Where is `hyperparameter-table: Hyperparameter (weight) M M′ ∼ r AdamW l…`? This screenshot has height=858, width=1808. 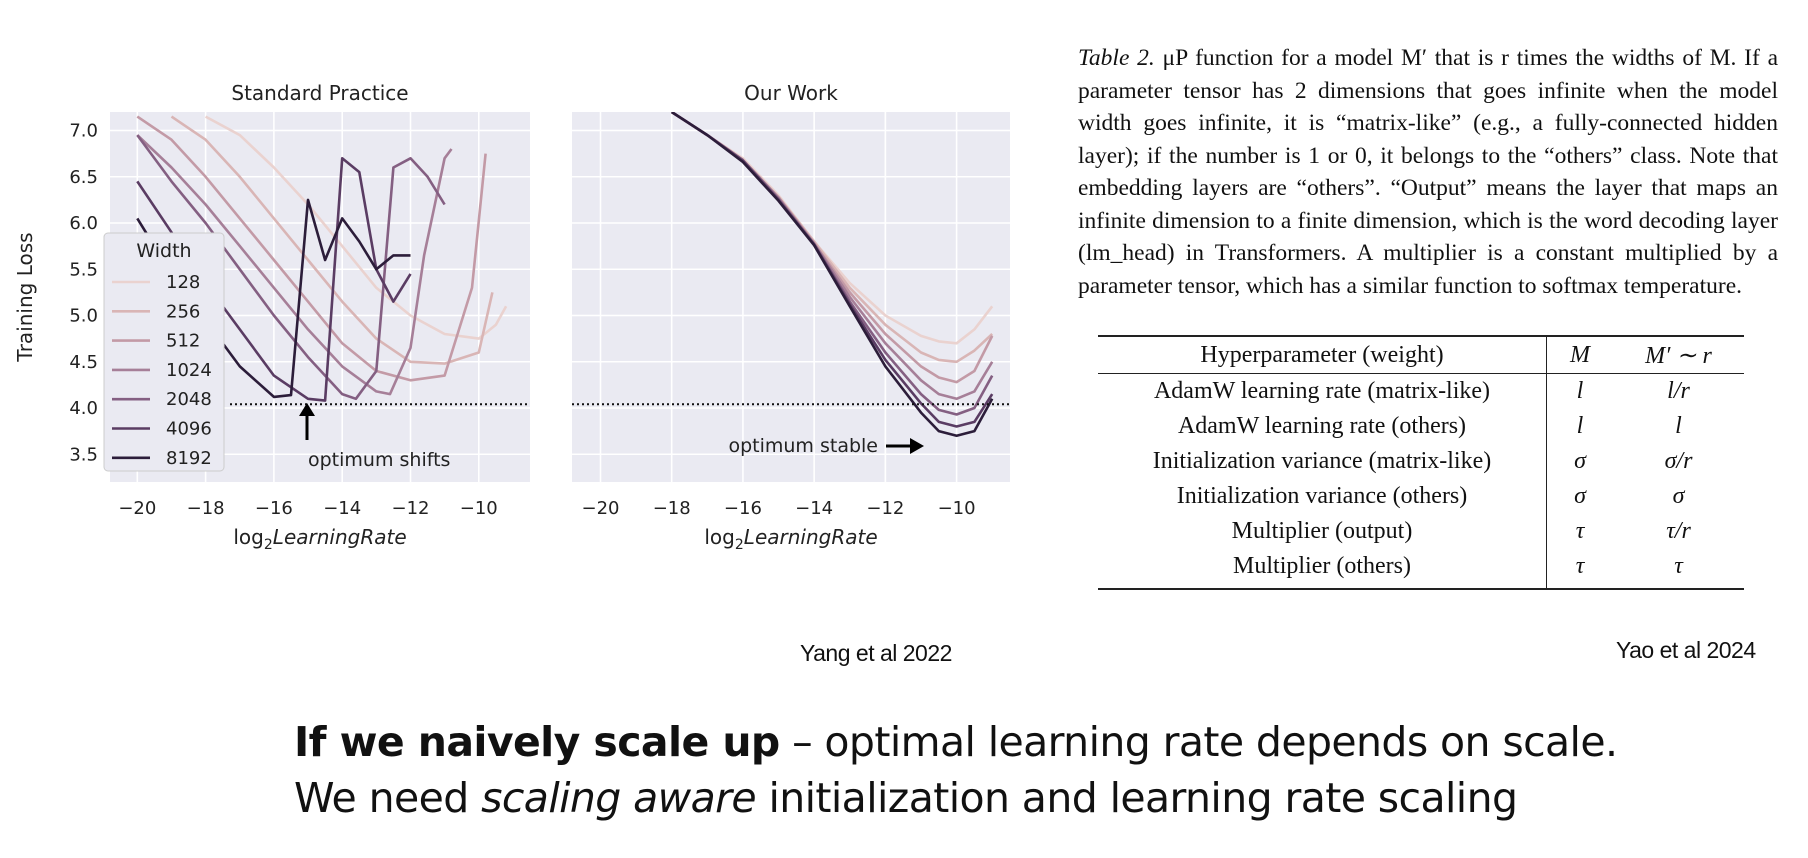 hyperparameter-table: Hyperparameter (weight) M M′ ∼ r AdamW l… is located at coordinates (1421, 462).